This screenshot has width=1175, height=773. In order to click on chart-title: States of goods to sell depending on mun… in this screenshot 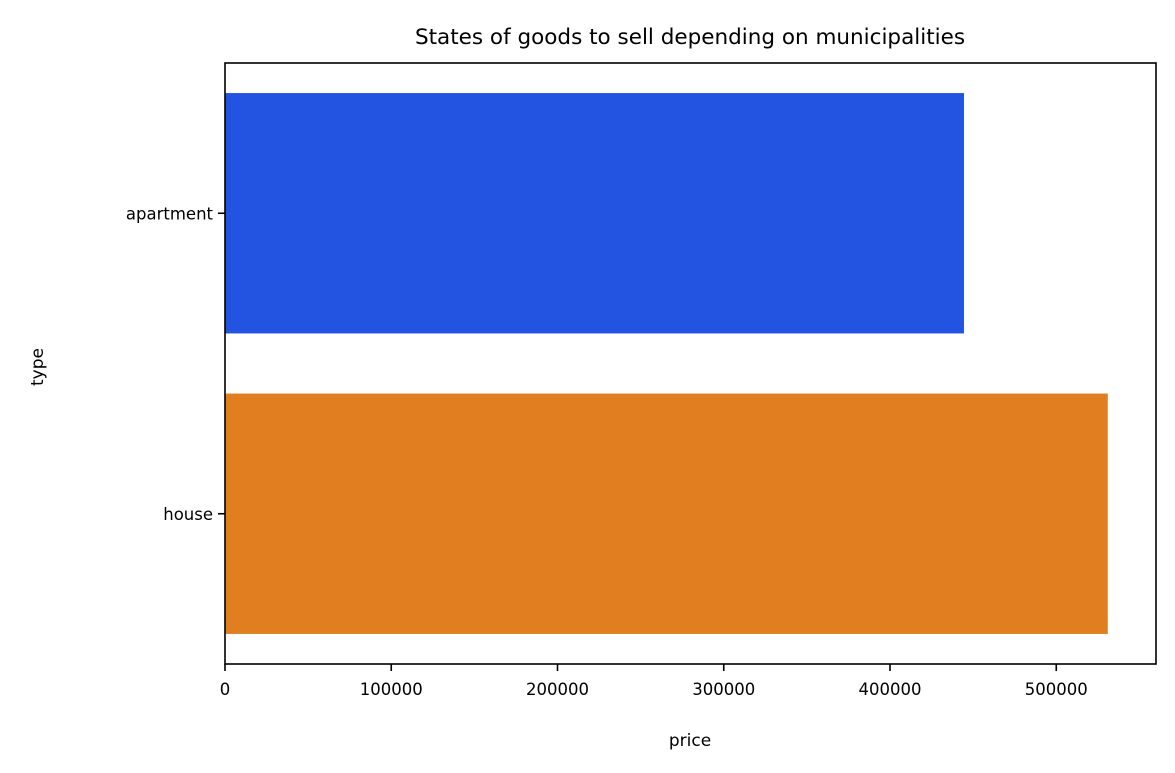, I will do `click(690, 37)`.